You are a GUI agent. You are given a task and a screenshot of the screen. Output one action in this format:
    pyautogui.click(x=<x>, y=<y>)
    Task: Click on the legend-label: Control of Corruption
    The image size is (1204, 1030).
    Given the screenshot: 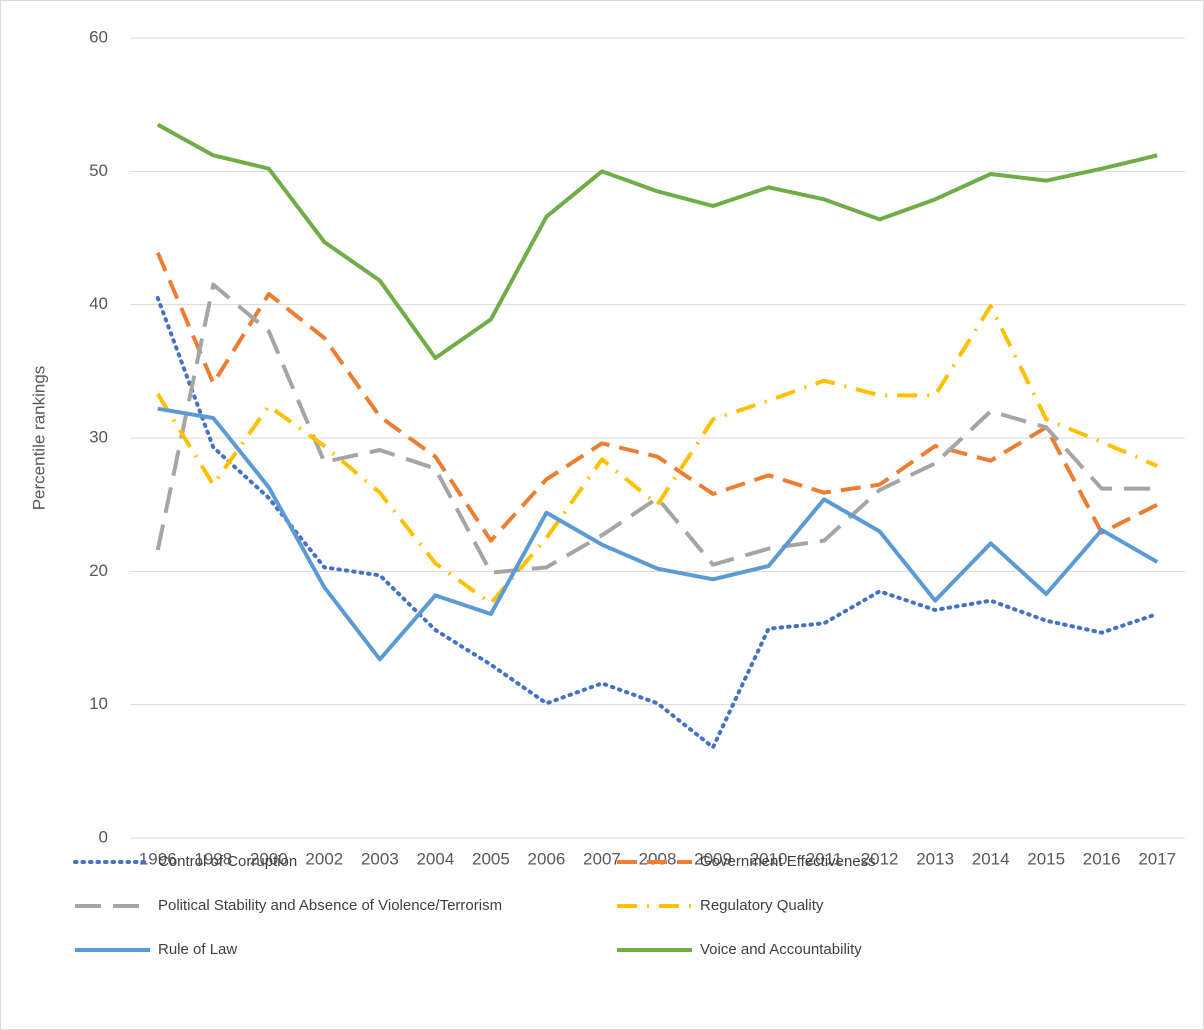 What is the action you would take?
    pyautogui.click(x=227, y=861)
    